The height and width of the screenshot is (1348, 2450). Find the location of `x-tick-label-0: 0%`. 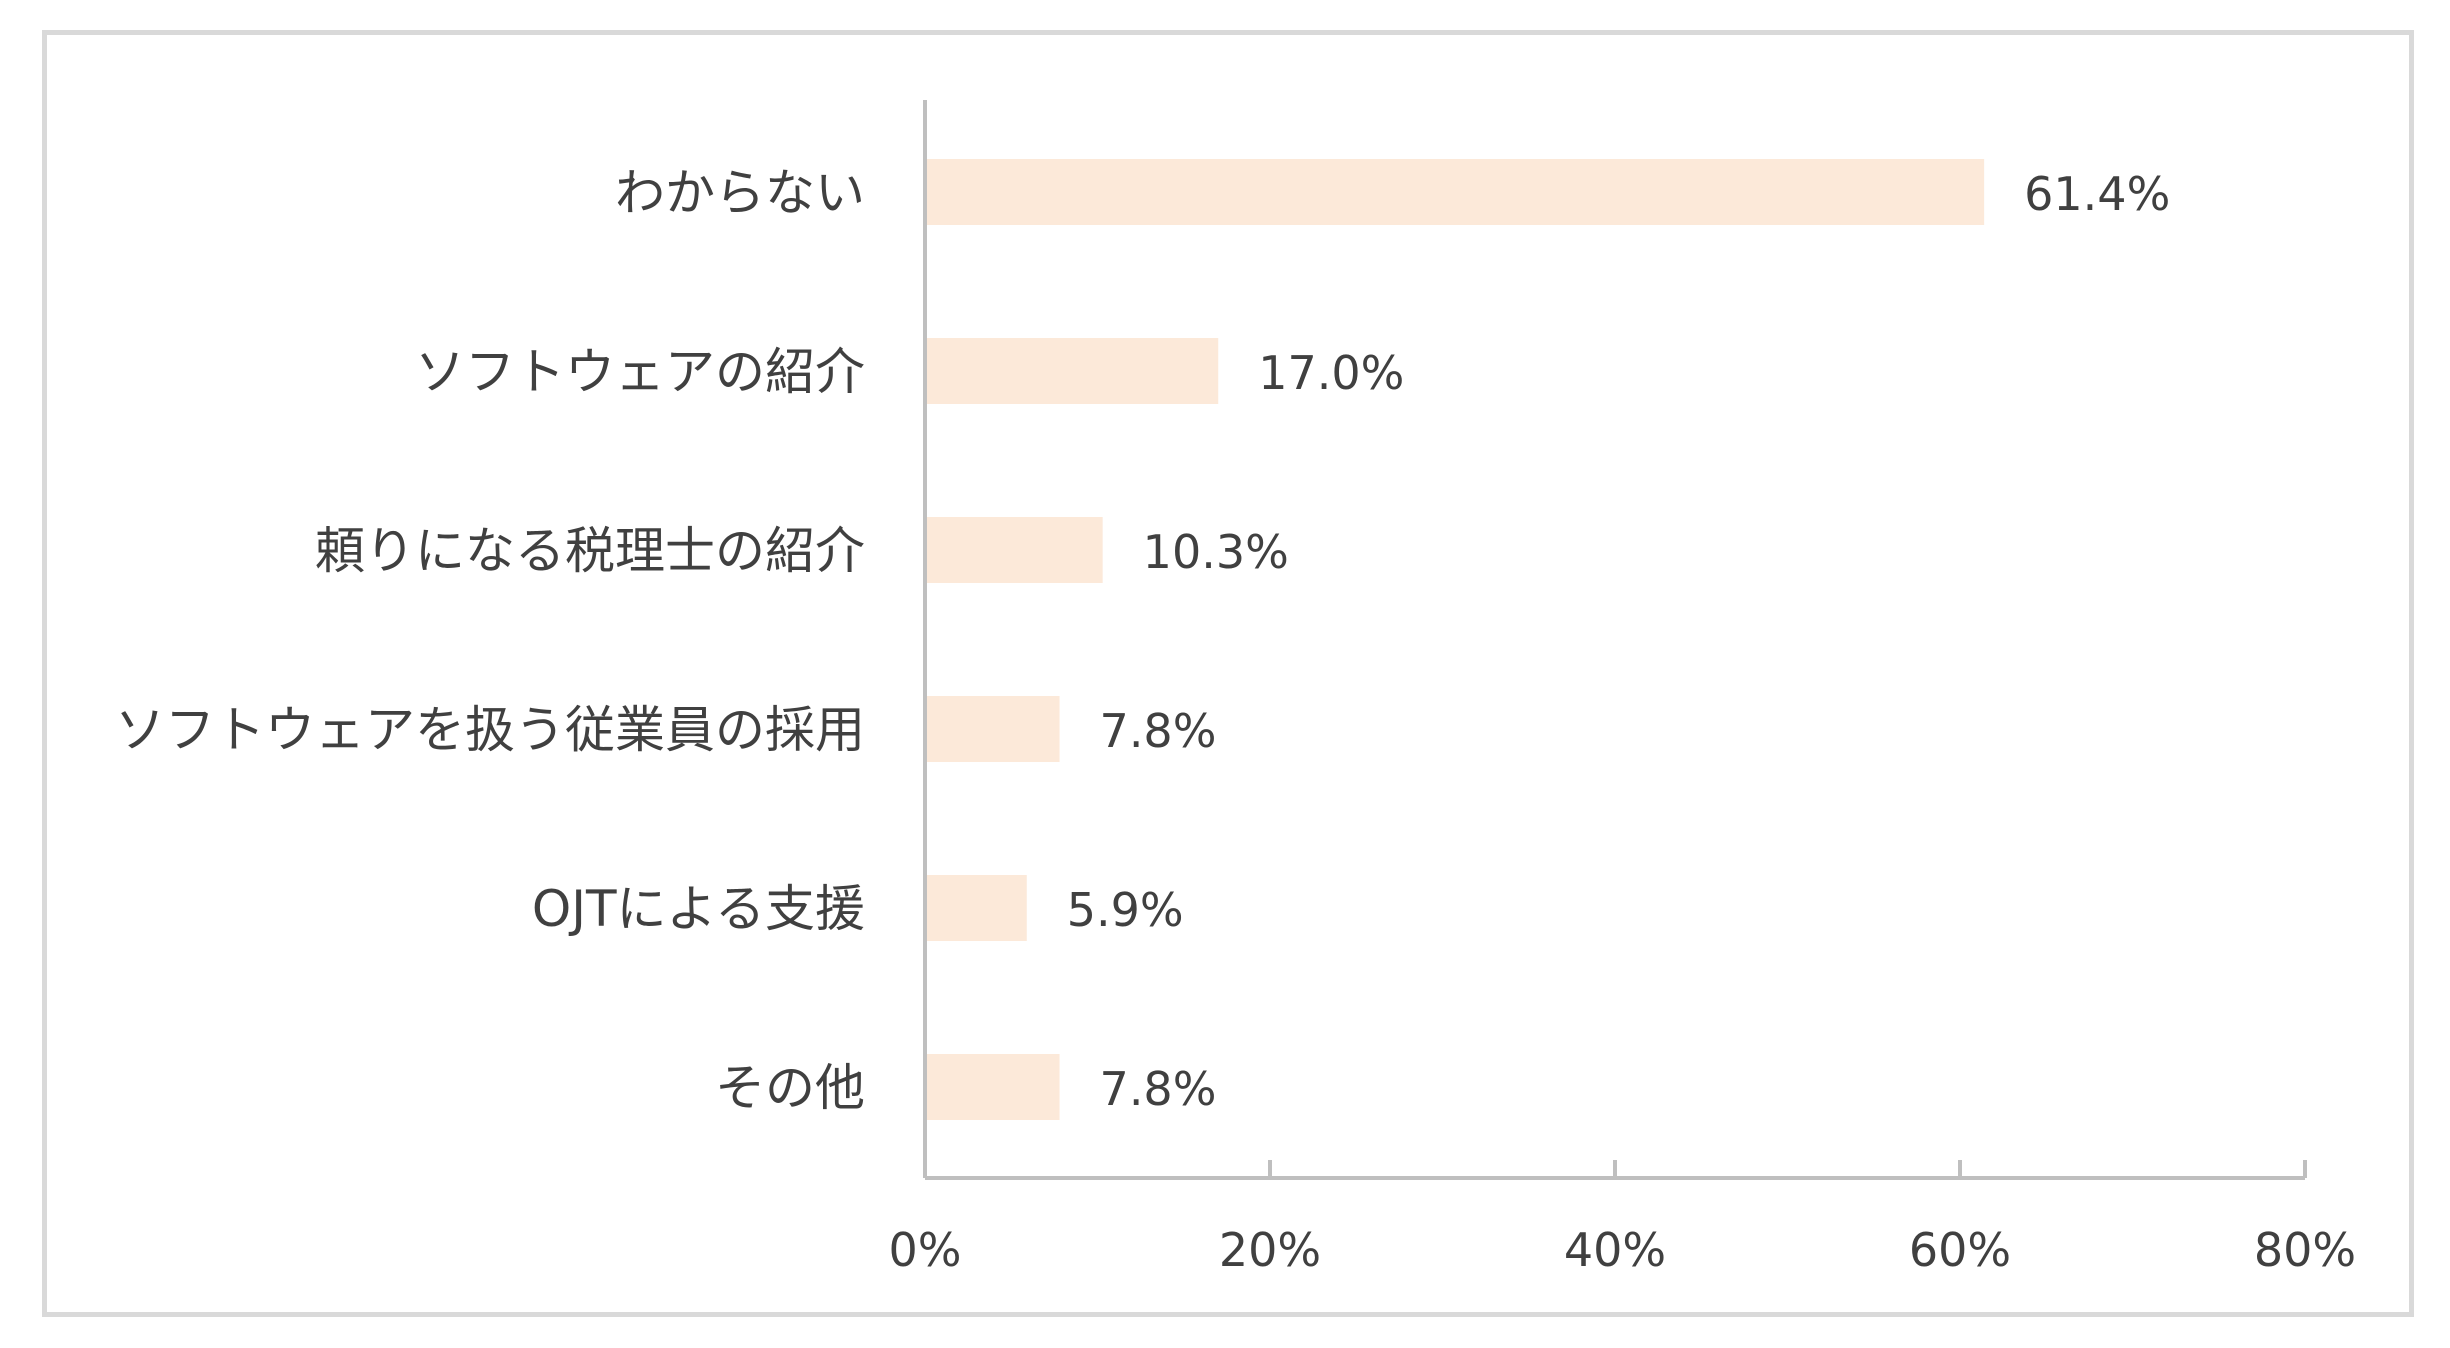

x-tick-label-0: 0% is located at coordinates (925, 1250).